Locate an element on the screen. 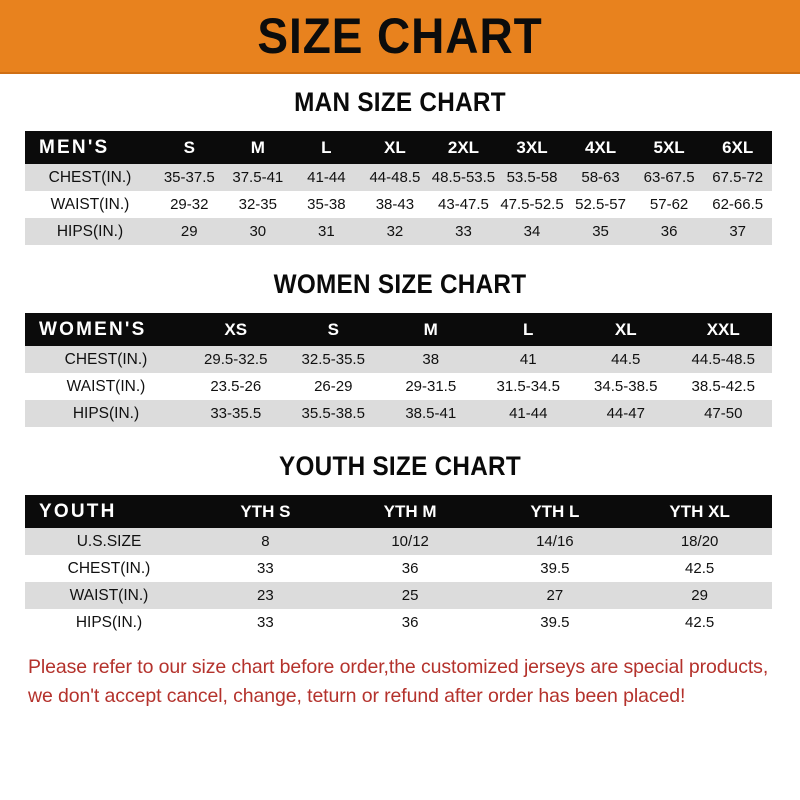  man-cell: 43-47.5 is located at coordinates (463, 204).